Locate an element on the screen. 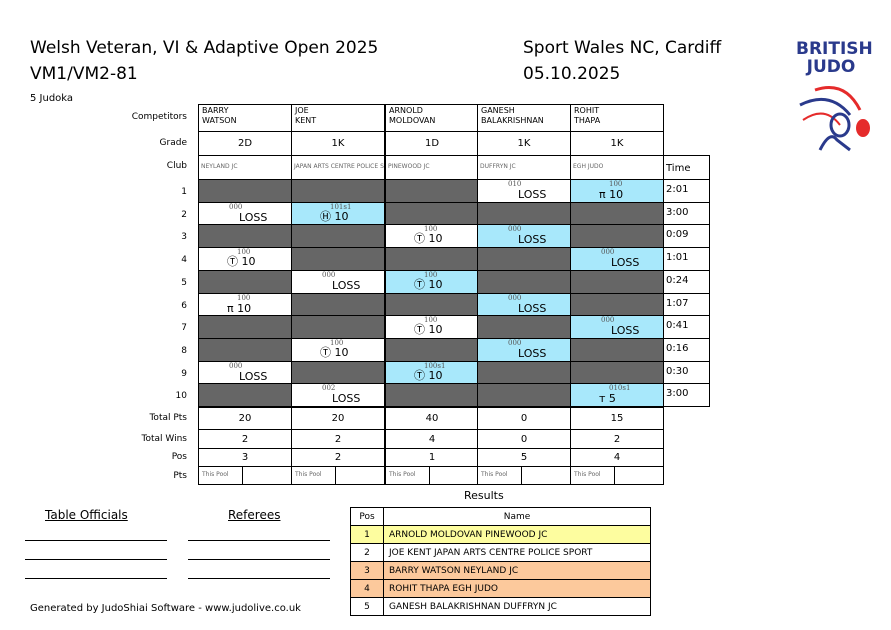  position: 2 is located at coordinates (338, 457).